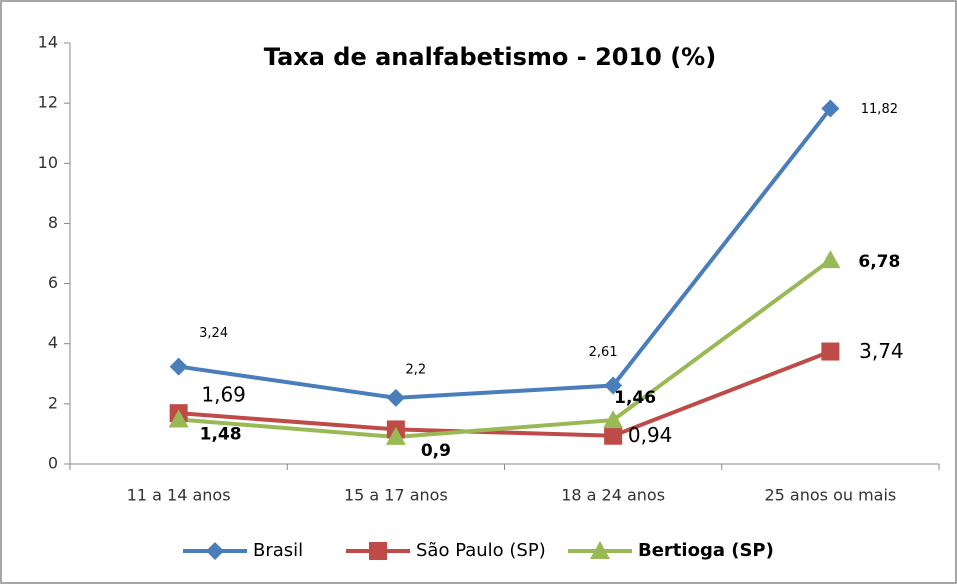 This screenshot has width=957, height=584. I want to click on legend-label: Brasil, so click(278, 550).